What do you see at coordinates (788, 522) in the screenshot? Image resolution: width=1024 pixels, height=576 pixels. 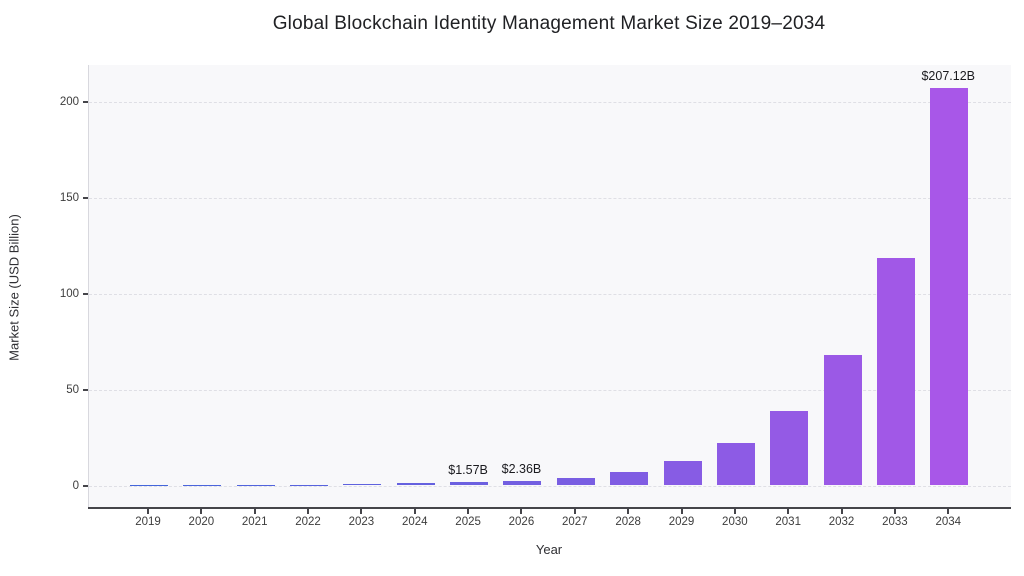 I see `x-tick-label-2031: 2031` at bounding box center [788, 522].